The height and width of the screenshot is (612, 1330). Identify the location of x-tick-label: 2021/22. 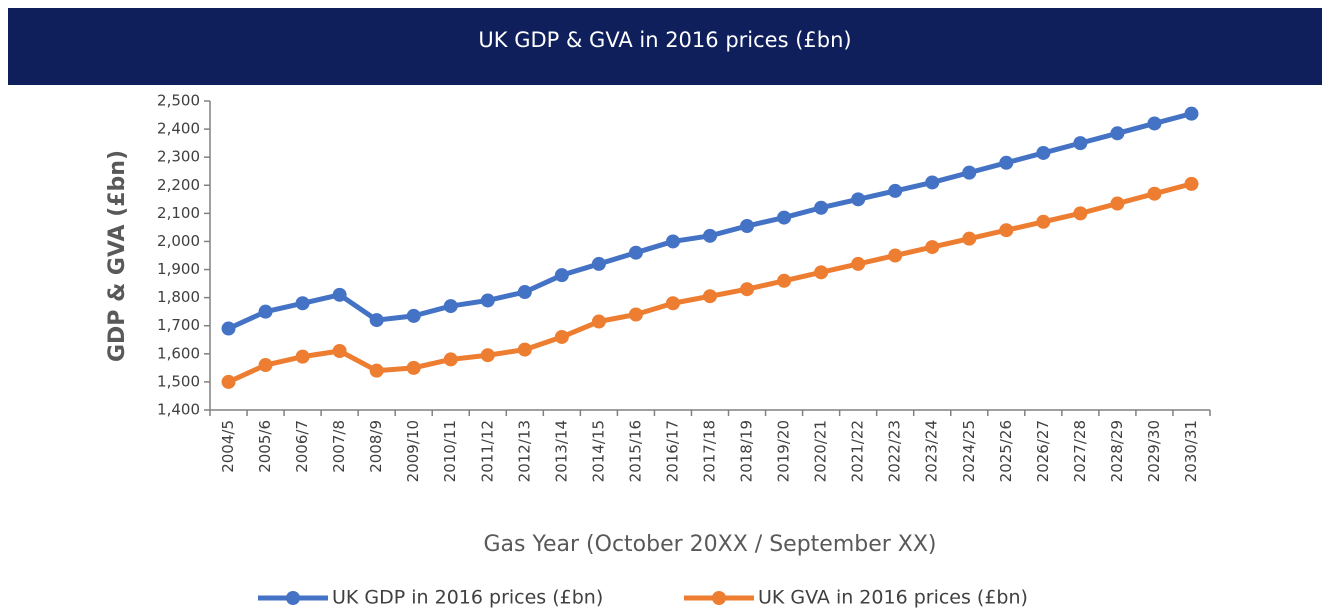
(858, 451).